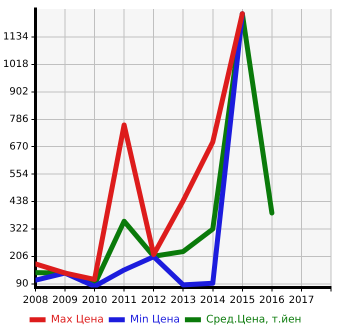  I want to click on y-tick-label: 670, so click(18, 146).